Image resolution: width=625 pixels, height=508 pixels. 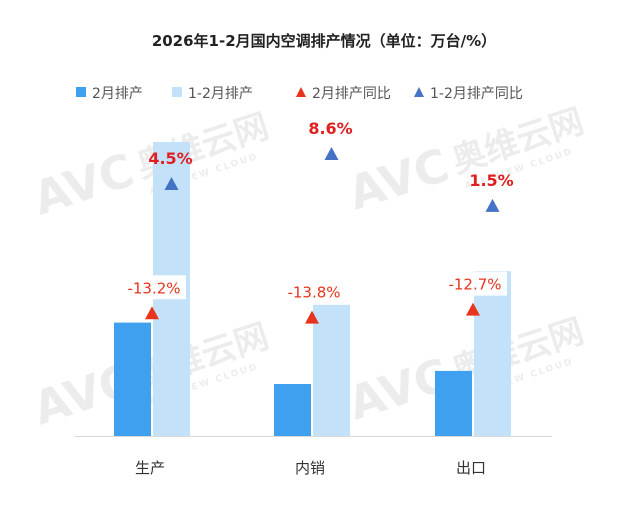 I want to click on data-label-2-0: -13.2%, so click(x=153, y=288).